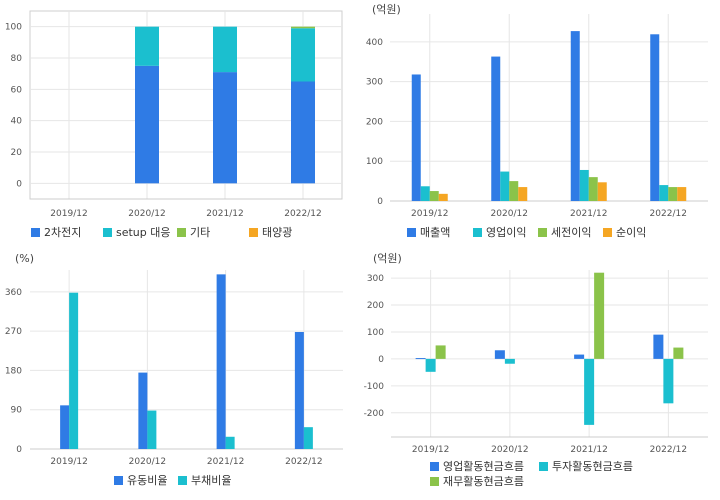 The height and width of the screenshot is (500, 720). What do you see at coordinates (506, 232) in the screenshot?
I see `legend-label: 영업이익` at bounding box center [506, 232].